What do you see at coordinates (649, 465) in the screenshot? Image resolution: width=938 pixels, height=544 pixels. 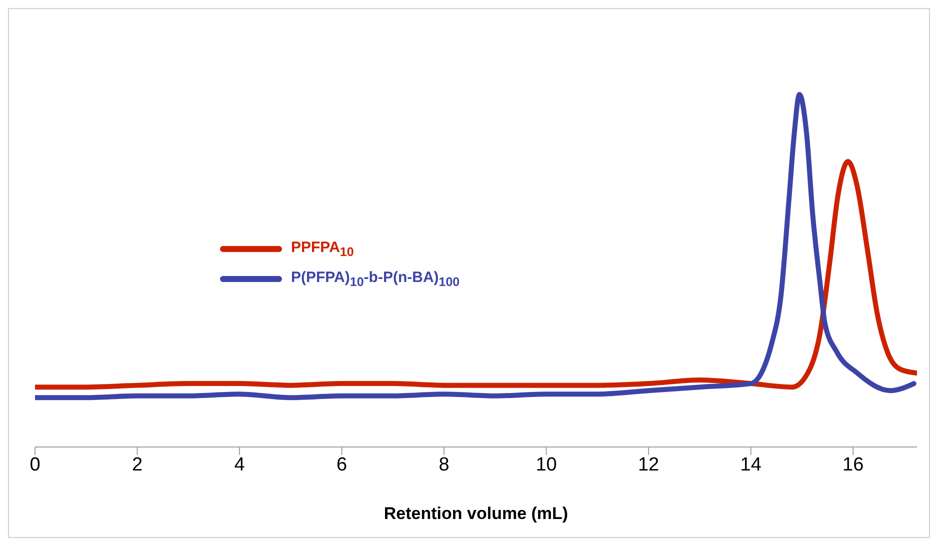 I see `x-tick-label: 12` at bounding box center [649, 465].